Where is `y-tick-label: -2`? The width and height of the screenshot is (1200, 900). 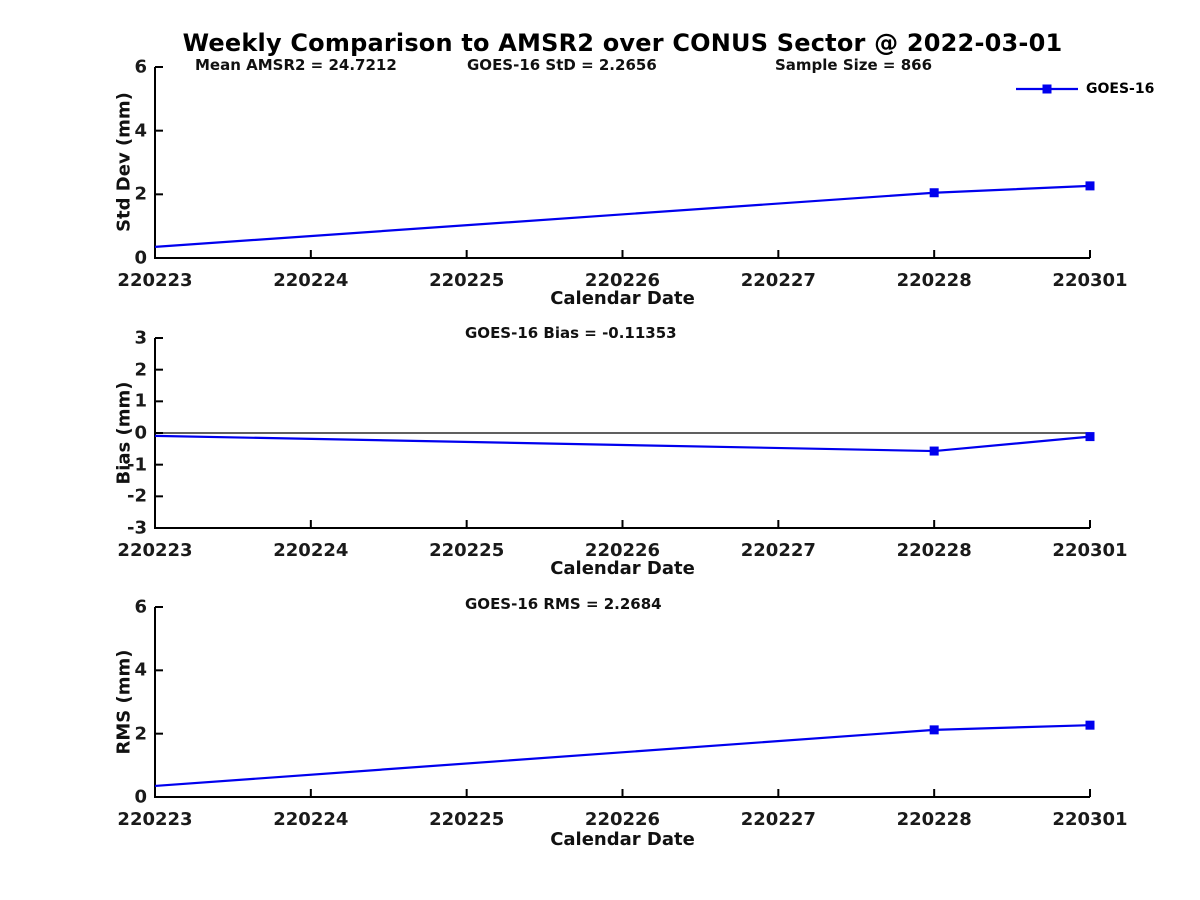
y-tick-label: -2 is located at coordinates (137, 496).